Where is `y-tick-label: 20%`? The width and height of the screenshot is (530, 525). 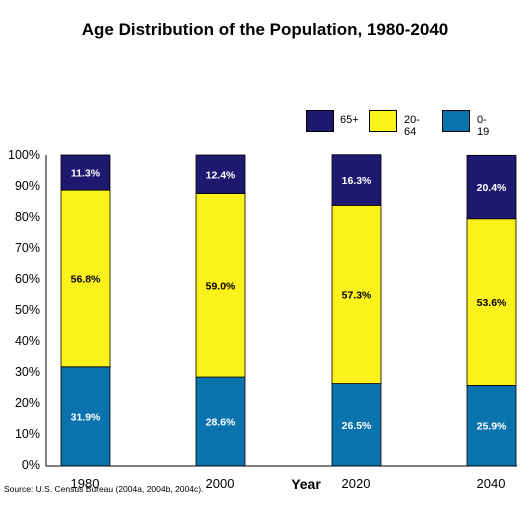
y-tick-label: 20% is located at coordinates (27, 403).